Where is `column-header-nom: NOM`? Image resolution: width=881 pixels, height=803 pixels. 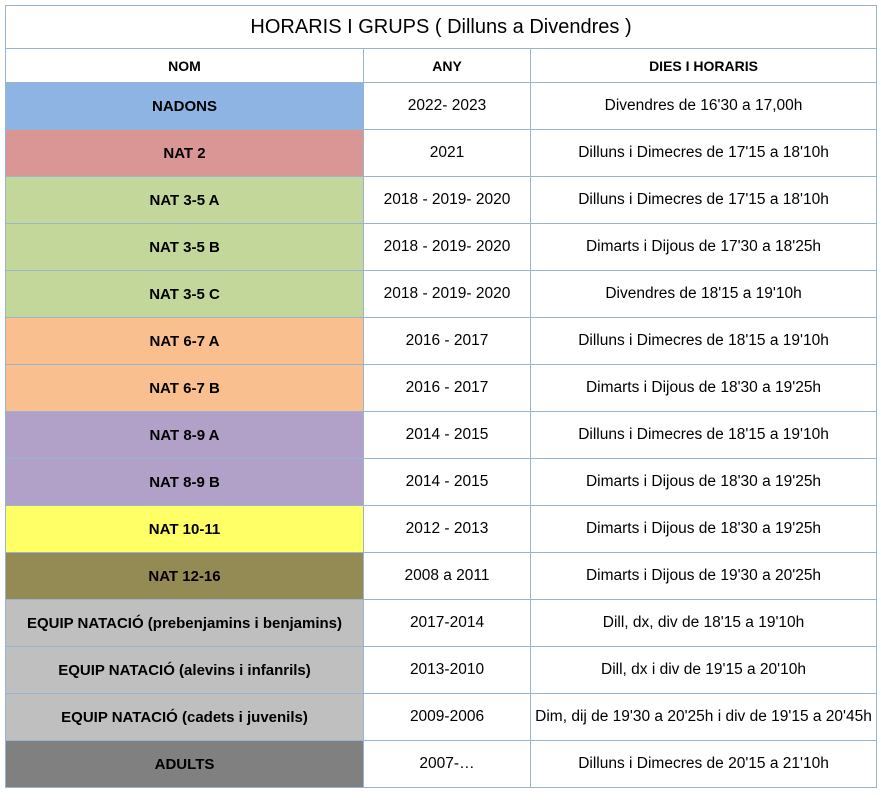 column-header-nom: NOM is located at coordinates (184, 65).